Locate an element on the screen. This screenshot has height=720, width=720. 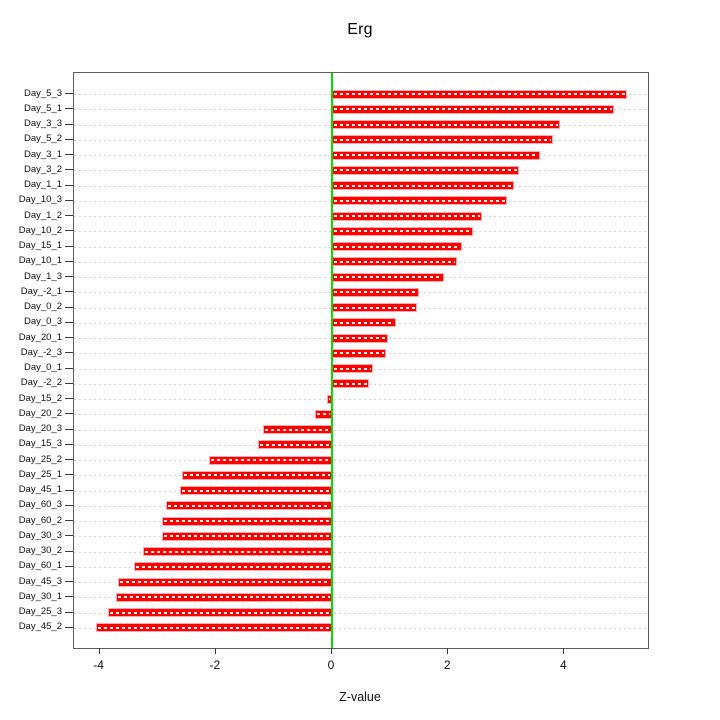
y-label-Day_3_3: Day_3_3 is located at coordinates (42, 123).